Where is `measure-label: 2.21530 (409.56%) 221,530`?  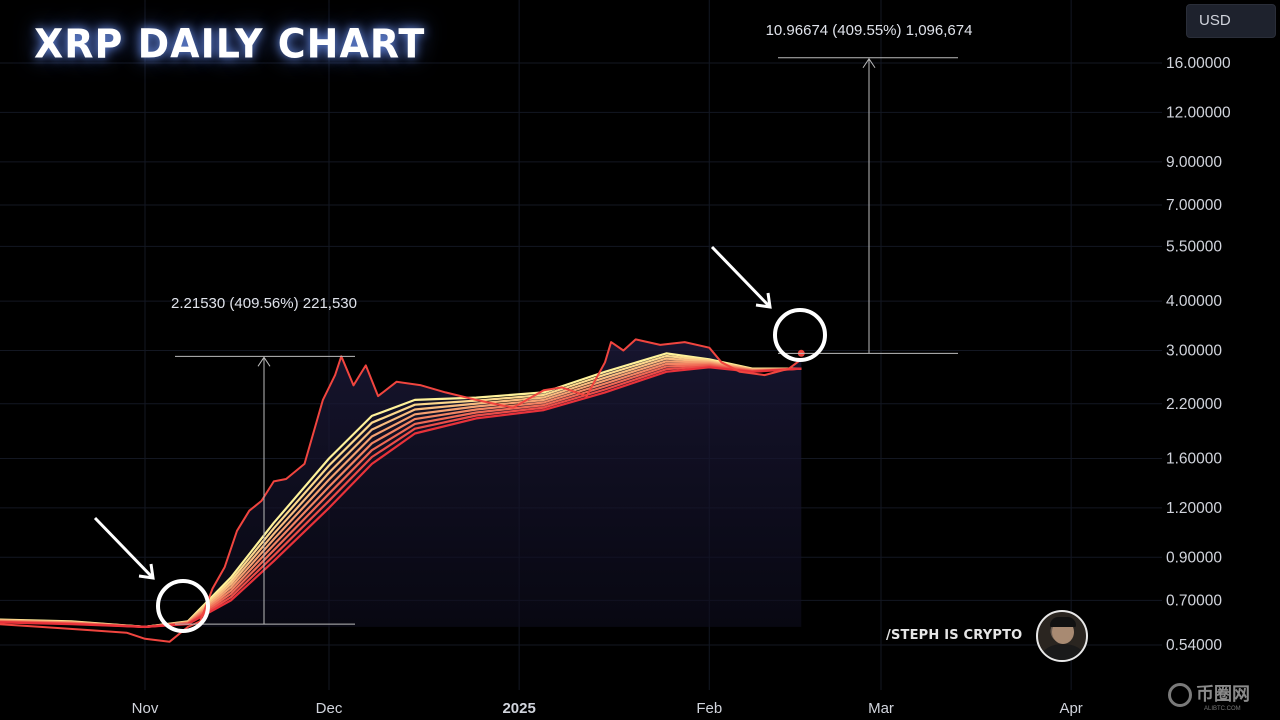
measure-label: 2.21530 (409.56%) 221,530 is located at coordinates (264, 303).